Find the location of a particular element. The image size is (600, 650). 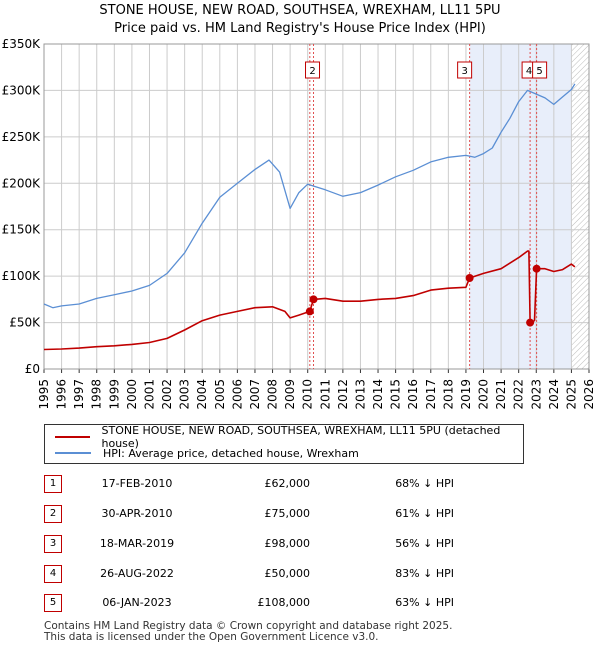

x-tick-label: 2021 is located at coordinates (501, 394).